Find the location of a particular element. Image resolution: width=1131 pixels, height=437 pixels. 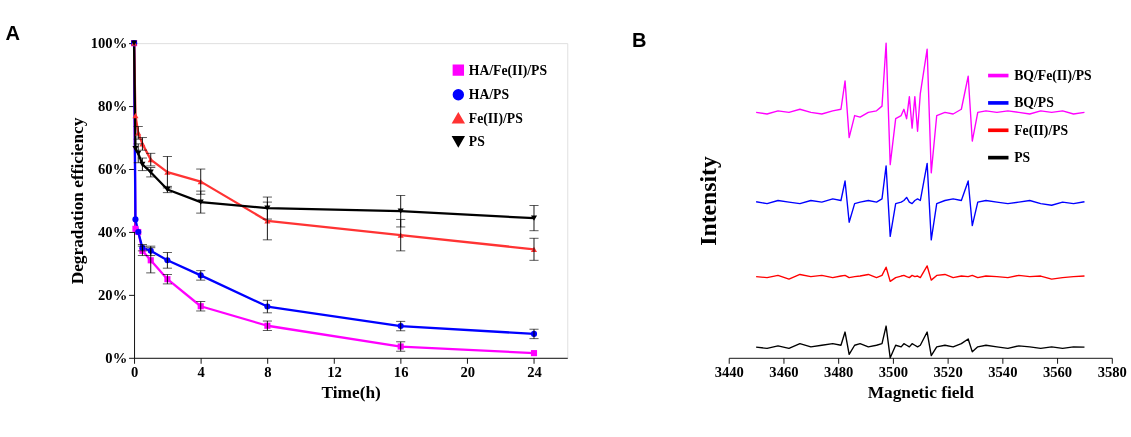

y-tick-label: 40% is located at coordinates (113, 231).